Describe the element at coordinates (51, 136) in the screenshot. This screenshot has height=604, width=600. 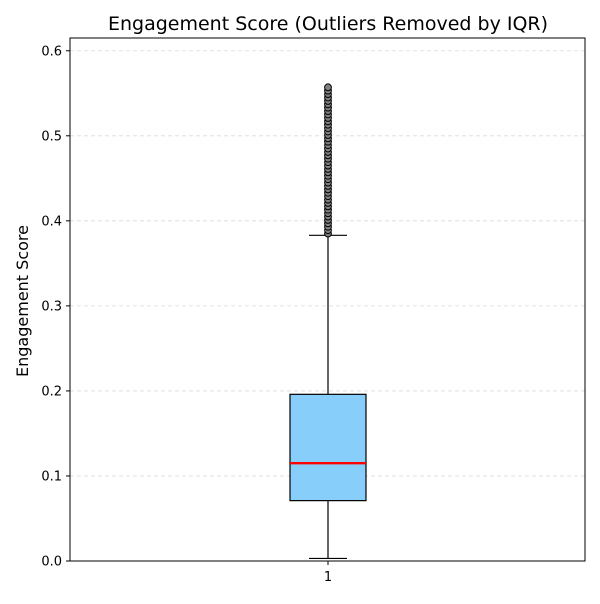
I see `y-tick-label: 0.5` at that location.